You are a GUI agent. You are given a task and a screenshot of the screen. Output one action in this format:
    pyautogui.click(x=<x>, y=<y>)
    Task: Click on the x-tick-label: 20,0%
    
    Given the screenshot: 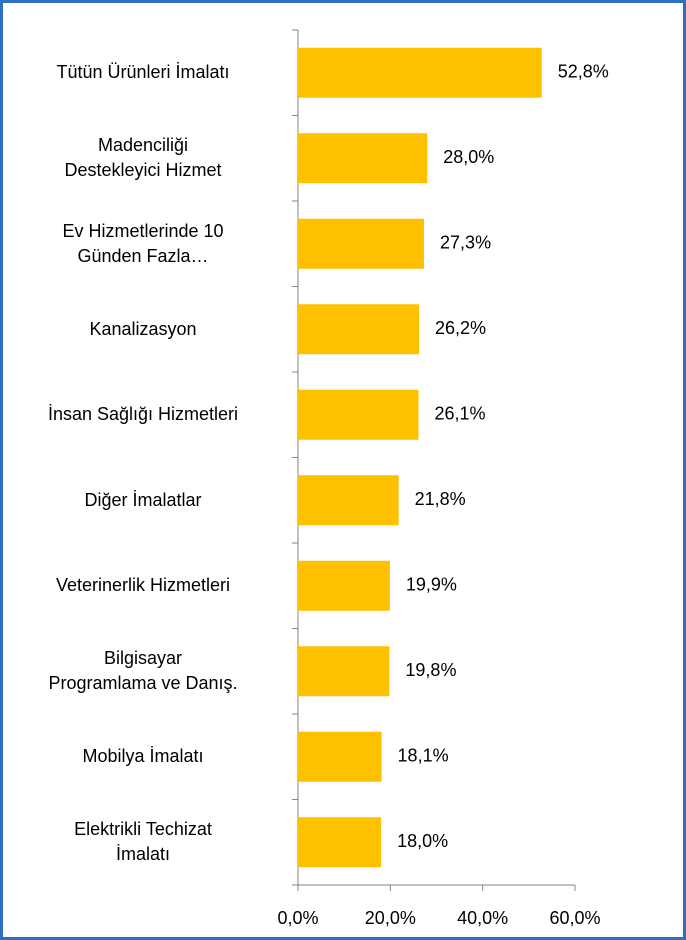 What is the action you would take?
    pyautogui.click(x=390, y=918)
    